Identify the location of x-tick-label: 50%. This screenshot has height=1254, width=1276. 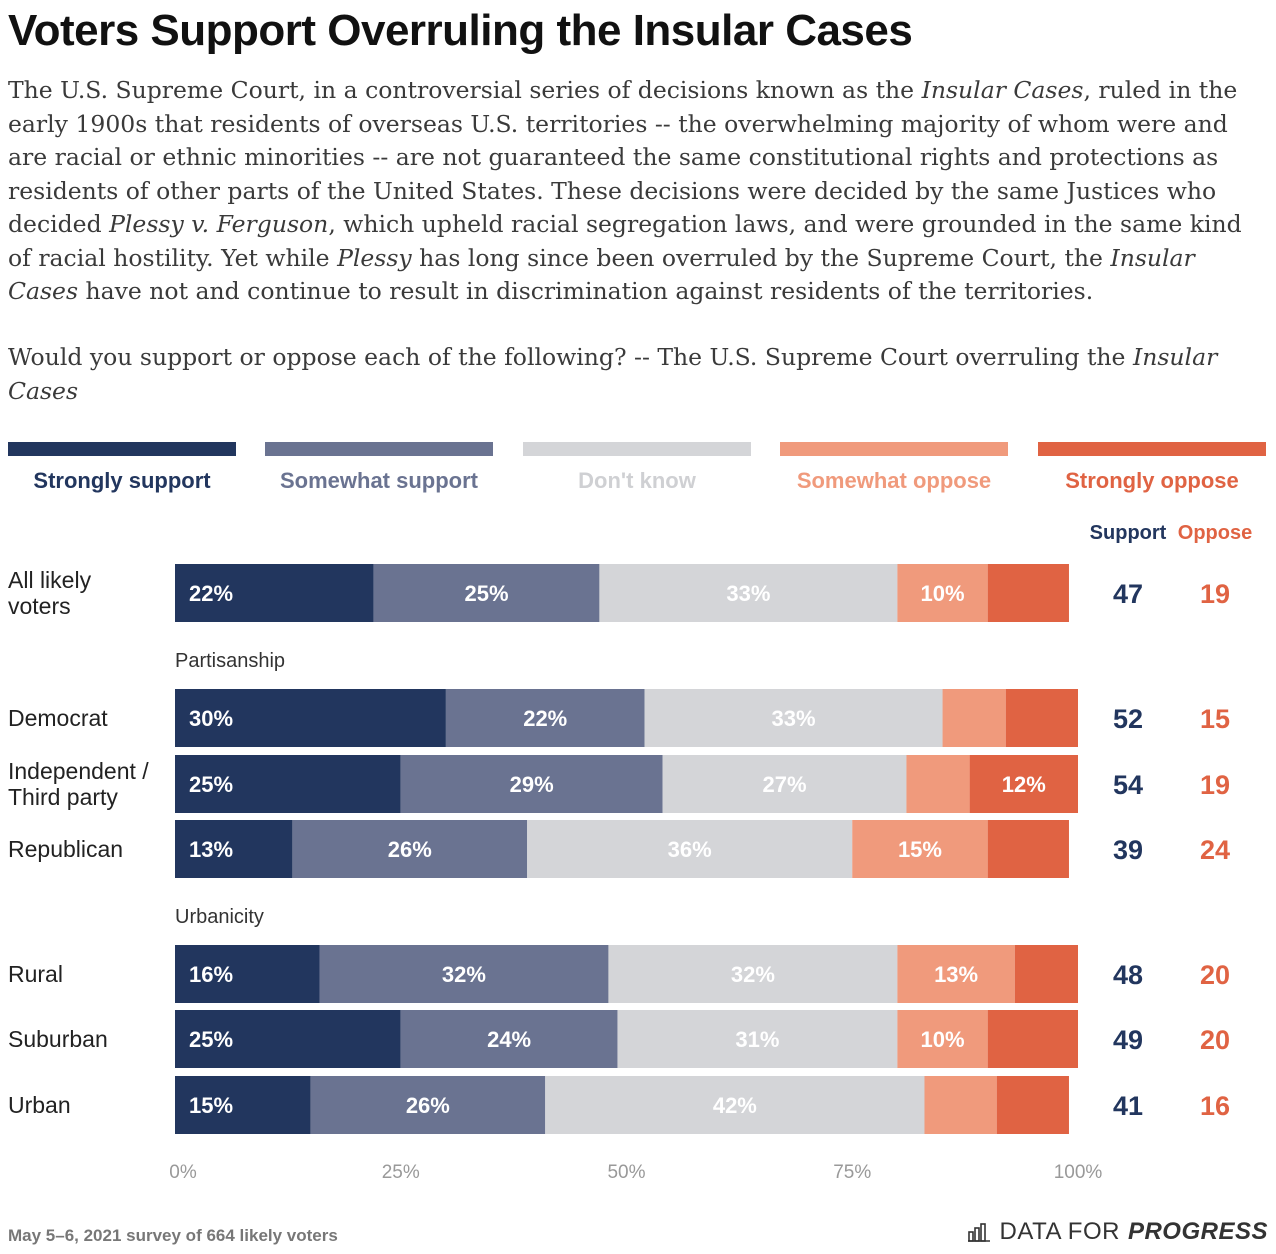
(626, 1172).